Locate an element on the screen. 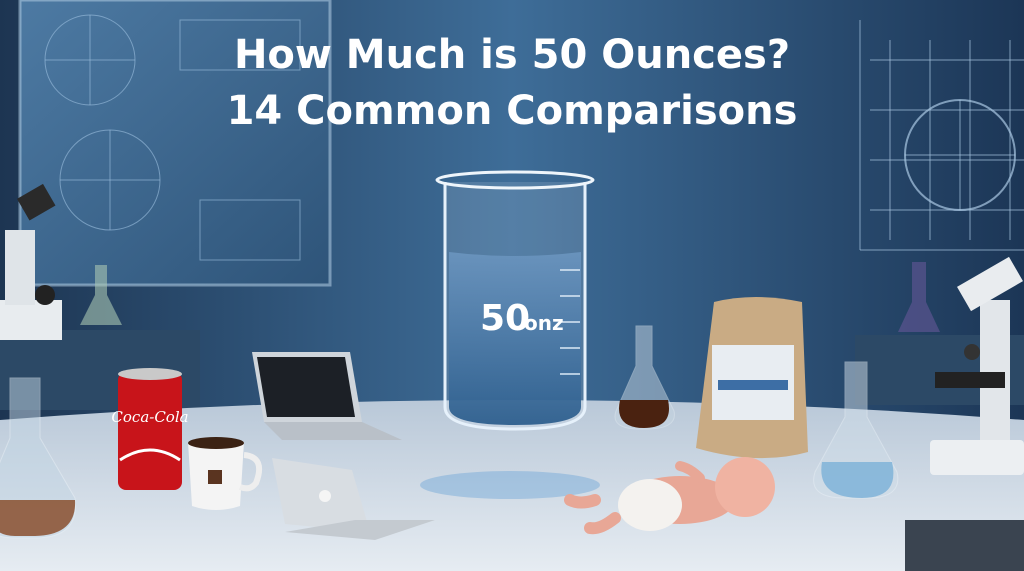  title-line-2: 14 Common Comparisons is located at coordinates (512, 111).